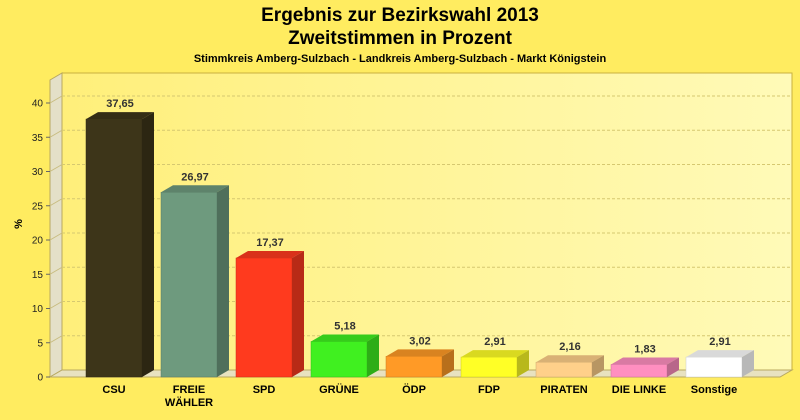 The width and height of the screenshot is (800, 420). Describe the element at coordinates (344, 327) in the screenshot. I see `data-label: 5,18` at that location.